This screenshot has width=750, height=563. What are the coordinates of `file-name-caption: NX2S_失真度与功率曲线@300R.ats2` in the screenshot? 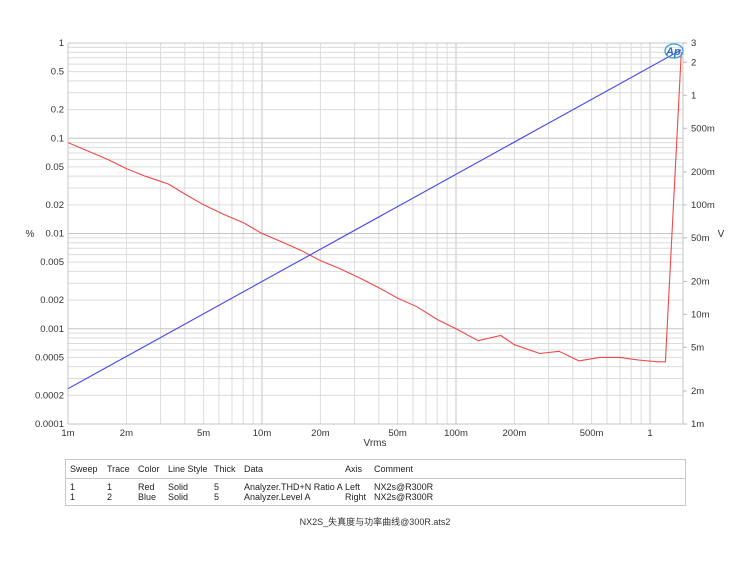 It's located at (375, 522).